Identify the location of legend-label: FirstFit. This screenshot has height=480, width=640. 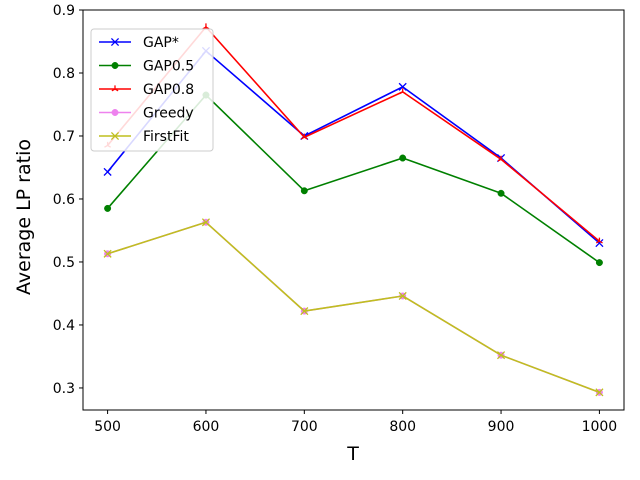
(166, 137).